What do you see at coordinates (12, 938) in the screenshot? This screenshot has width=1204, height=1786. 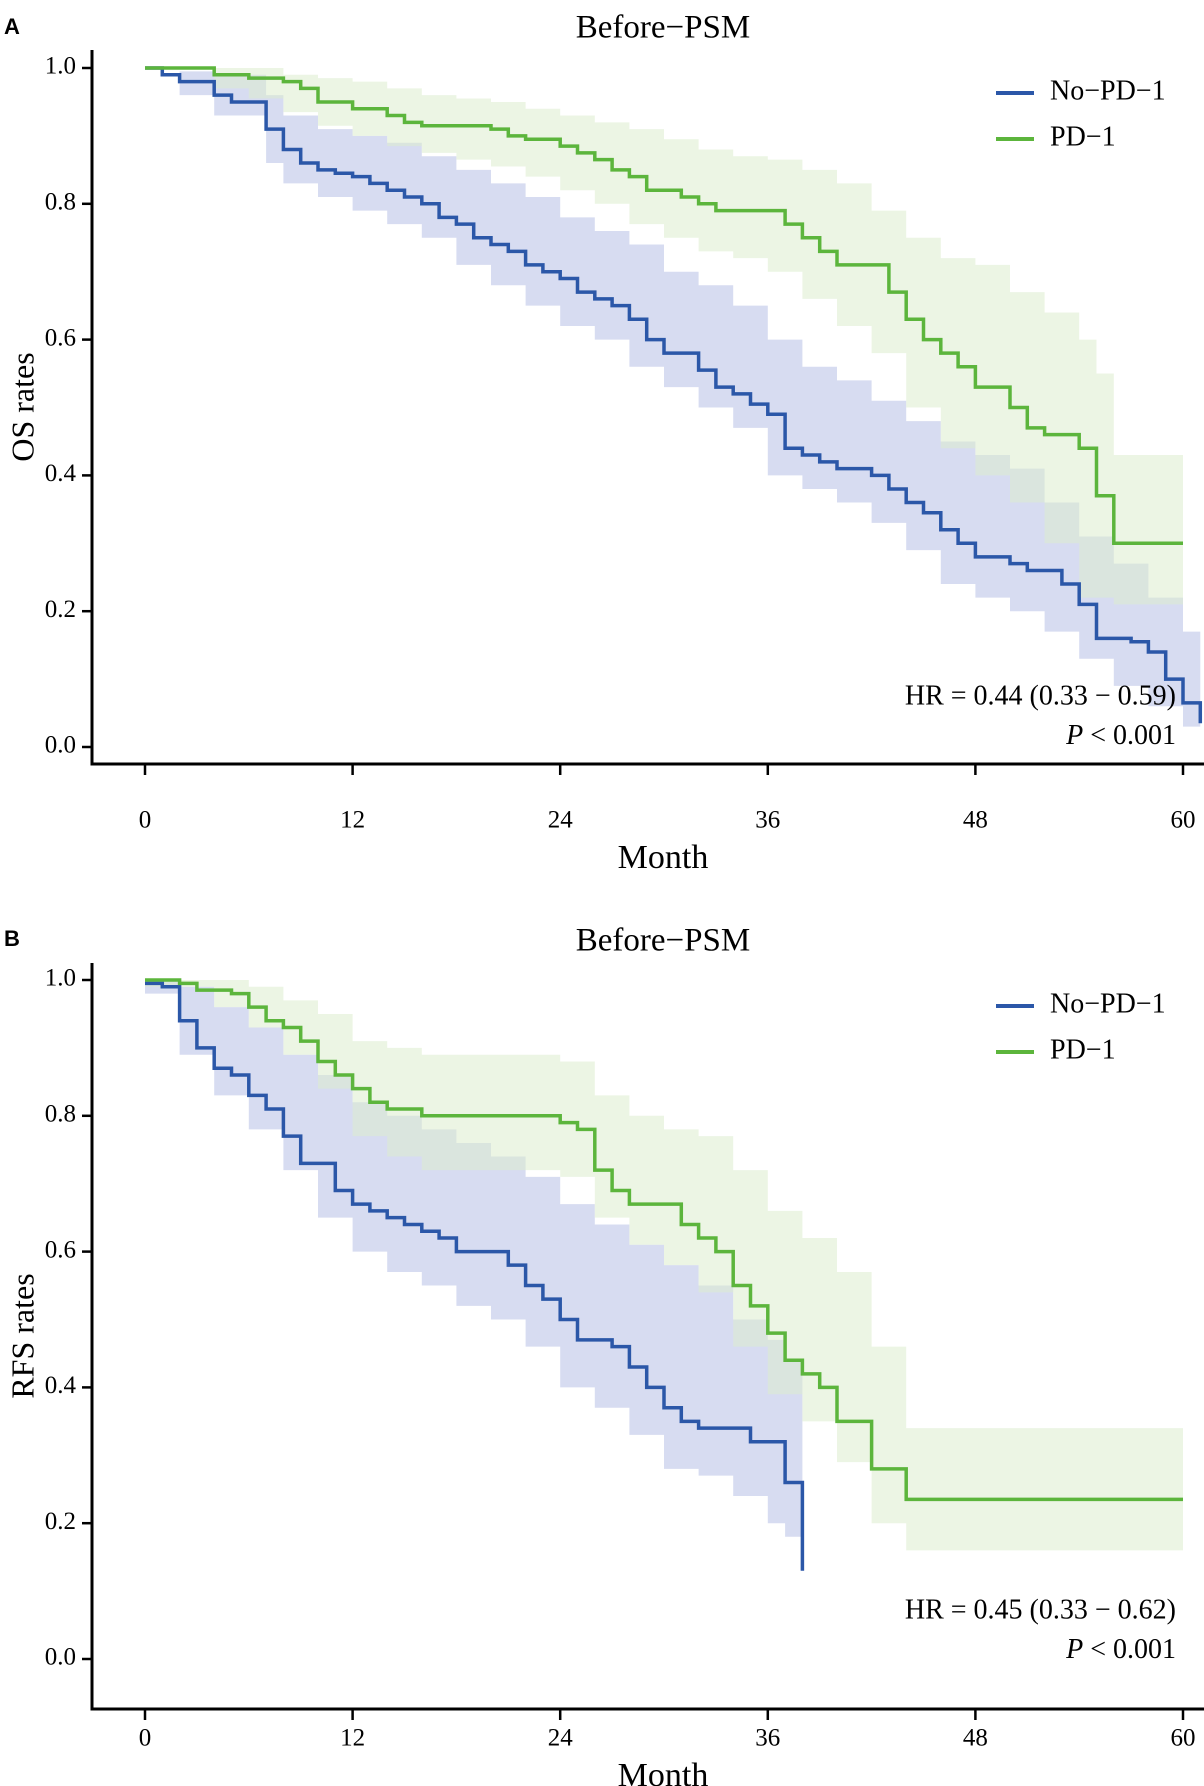 I see `panel-label: B` at bounding box center [12, 938].